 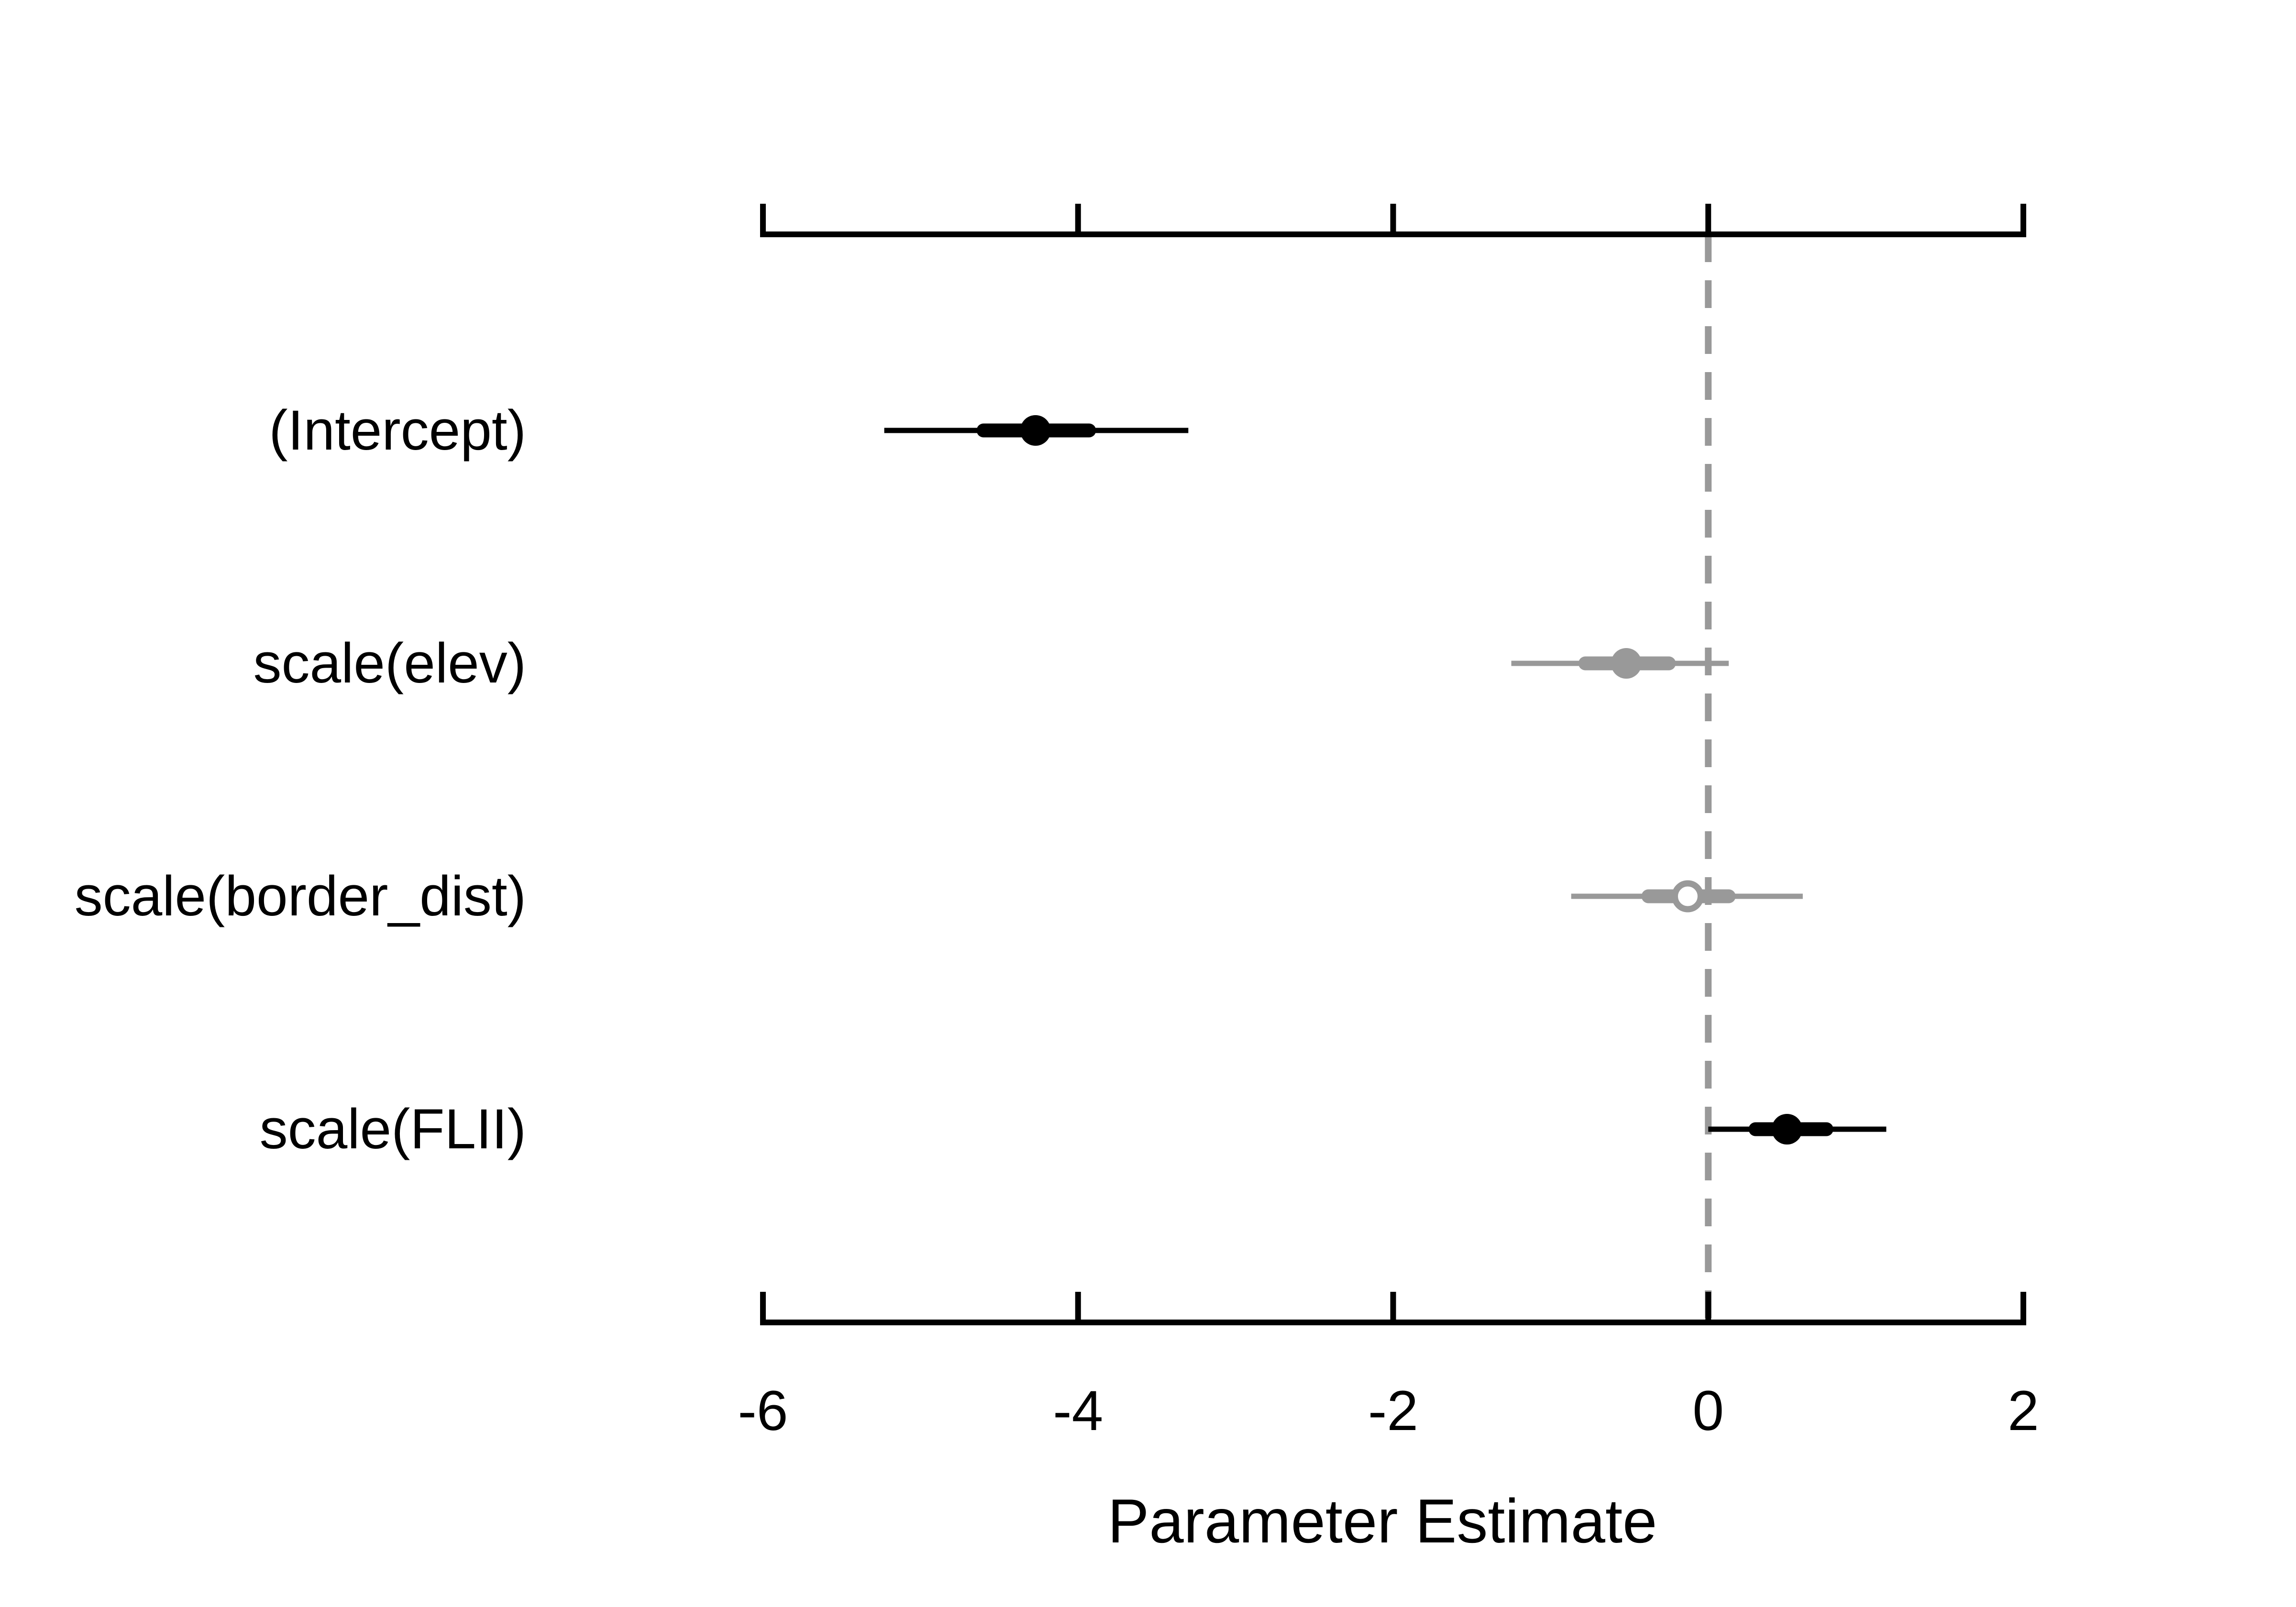 What do you see at coordinates (300, 896) in the screenshot?
I see `row-label: scale(border_dist)` at bounding box center [300, 896].